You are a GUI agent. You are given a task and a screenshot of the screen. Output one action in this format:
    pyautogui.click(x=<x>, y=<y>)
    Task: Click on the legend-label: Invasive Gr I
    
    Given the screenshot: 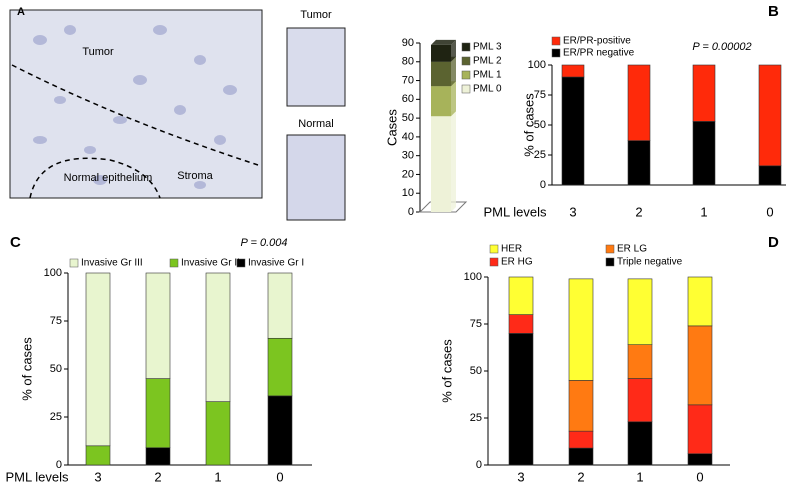 What is the action you would take?
    pyautogui.click(x=276, y=263)
    